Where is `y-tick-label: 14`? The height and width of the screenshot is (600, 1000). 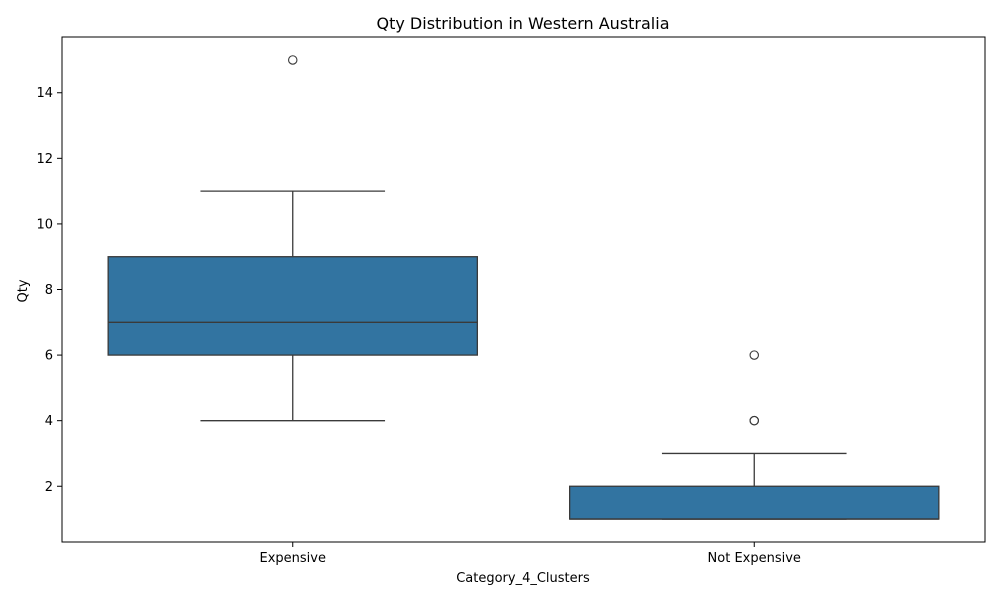 y-tick-label: 14 is located at coordinates (44, 93).